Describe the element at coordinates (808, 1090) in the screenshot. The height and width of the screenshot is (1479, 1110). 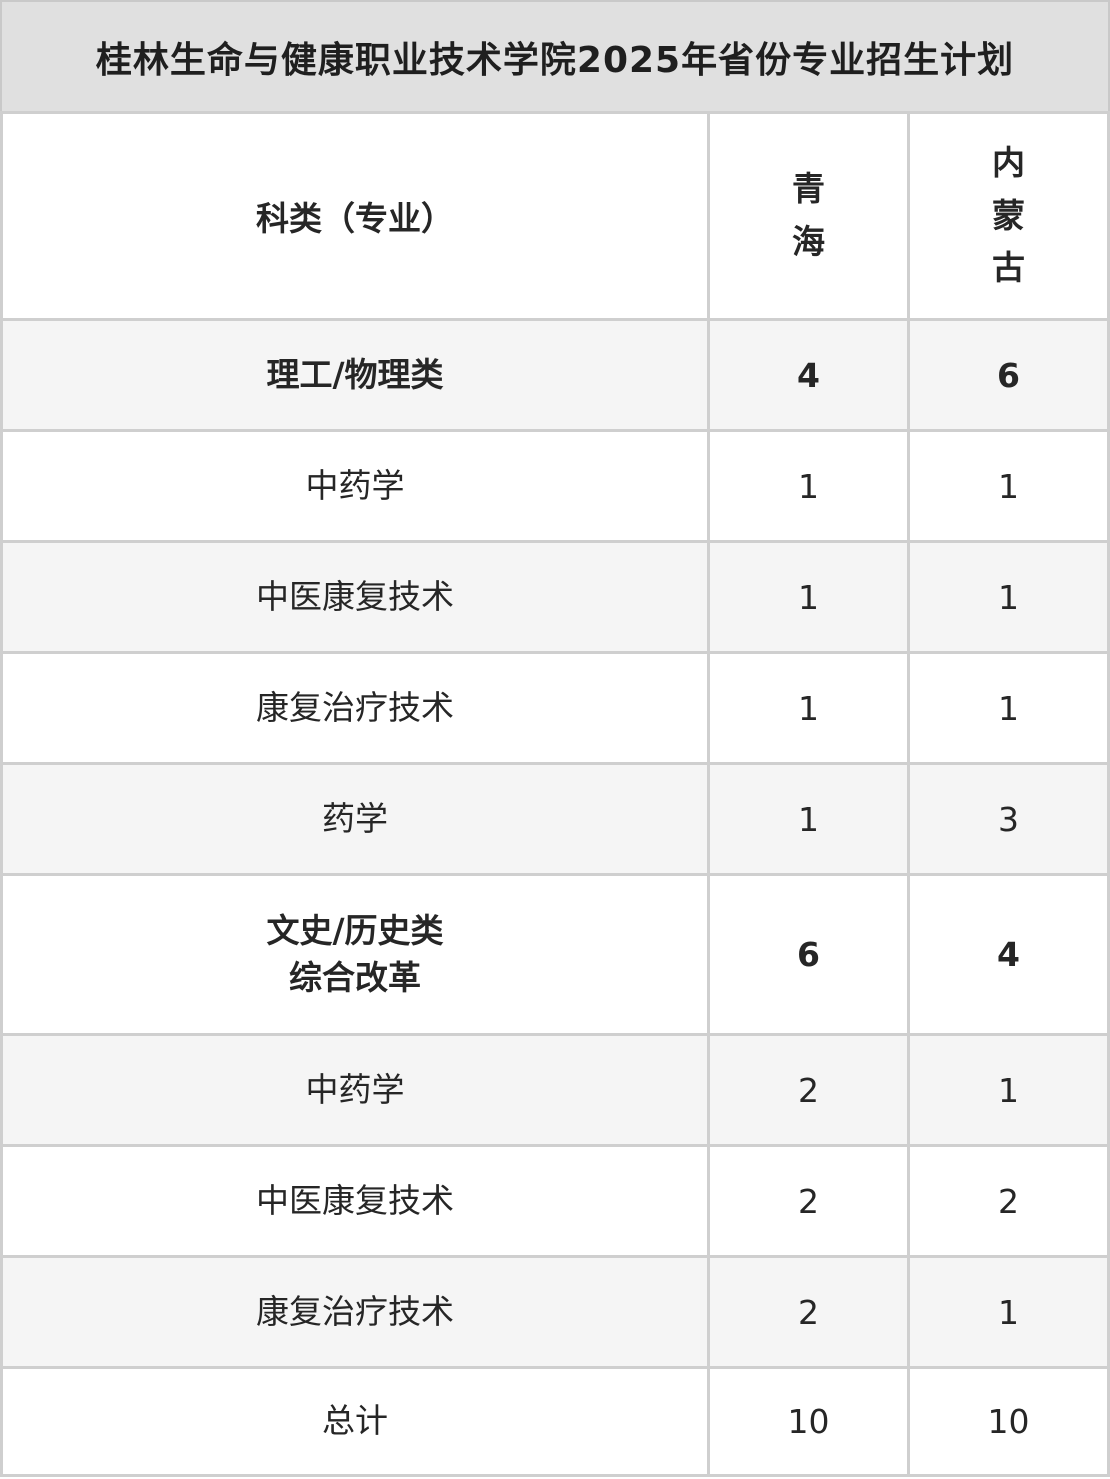
I see `row-zhongyaoxue2-qinghai-value: 2` at that location.